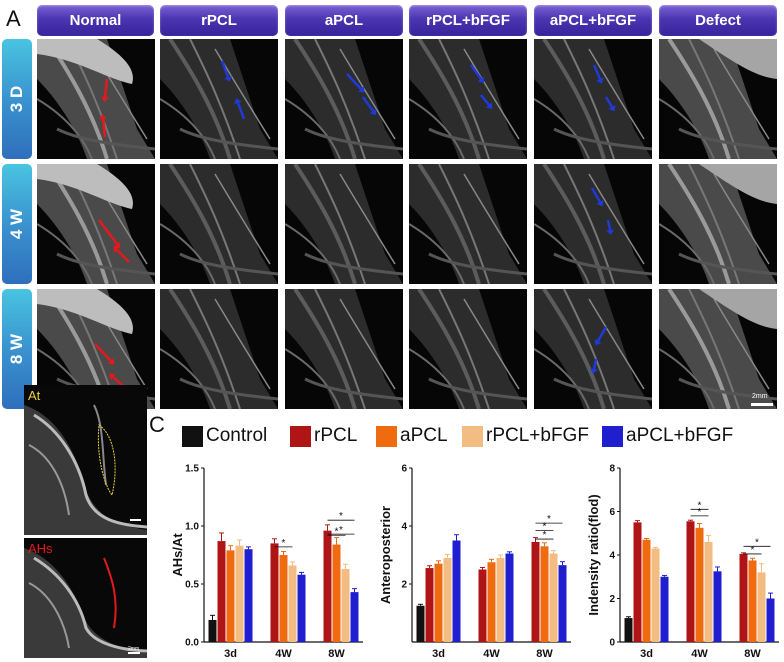 The height and width of the screenshot is (662, 784). What do you see at coordinates (336, 435) in the screenshot?
I see `legend-label: rPCL` at bounding box center [336, 435].